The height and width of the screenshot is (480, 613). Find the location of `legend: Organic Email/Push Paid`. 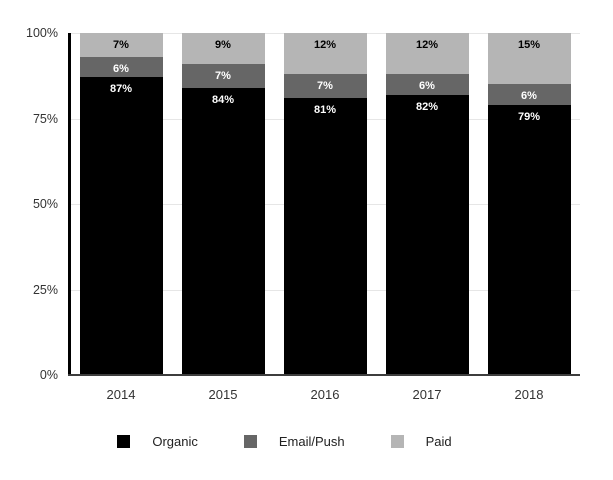

legend: Organic Email/Push Paid is located at coordinates (295, 441).